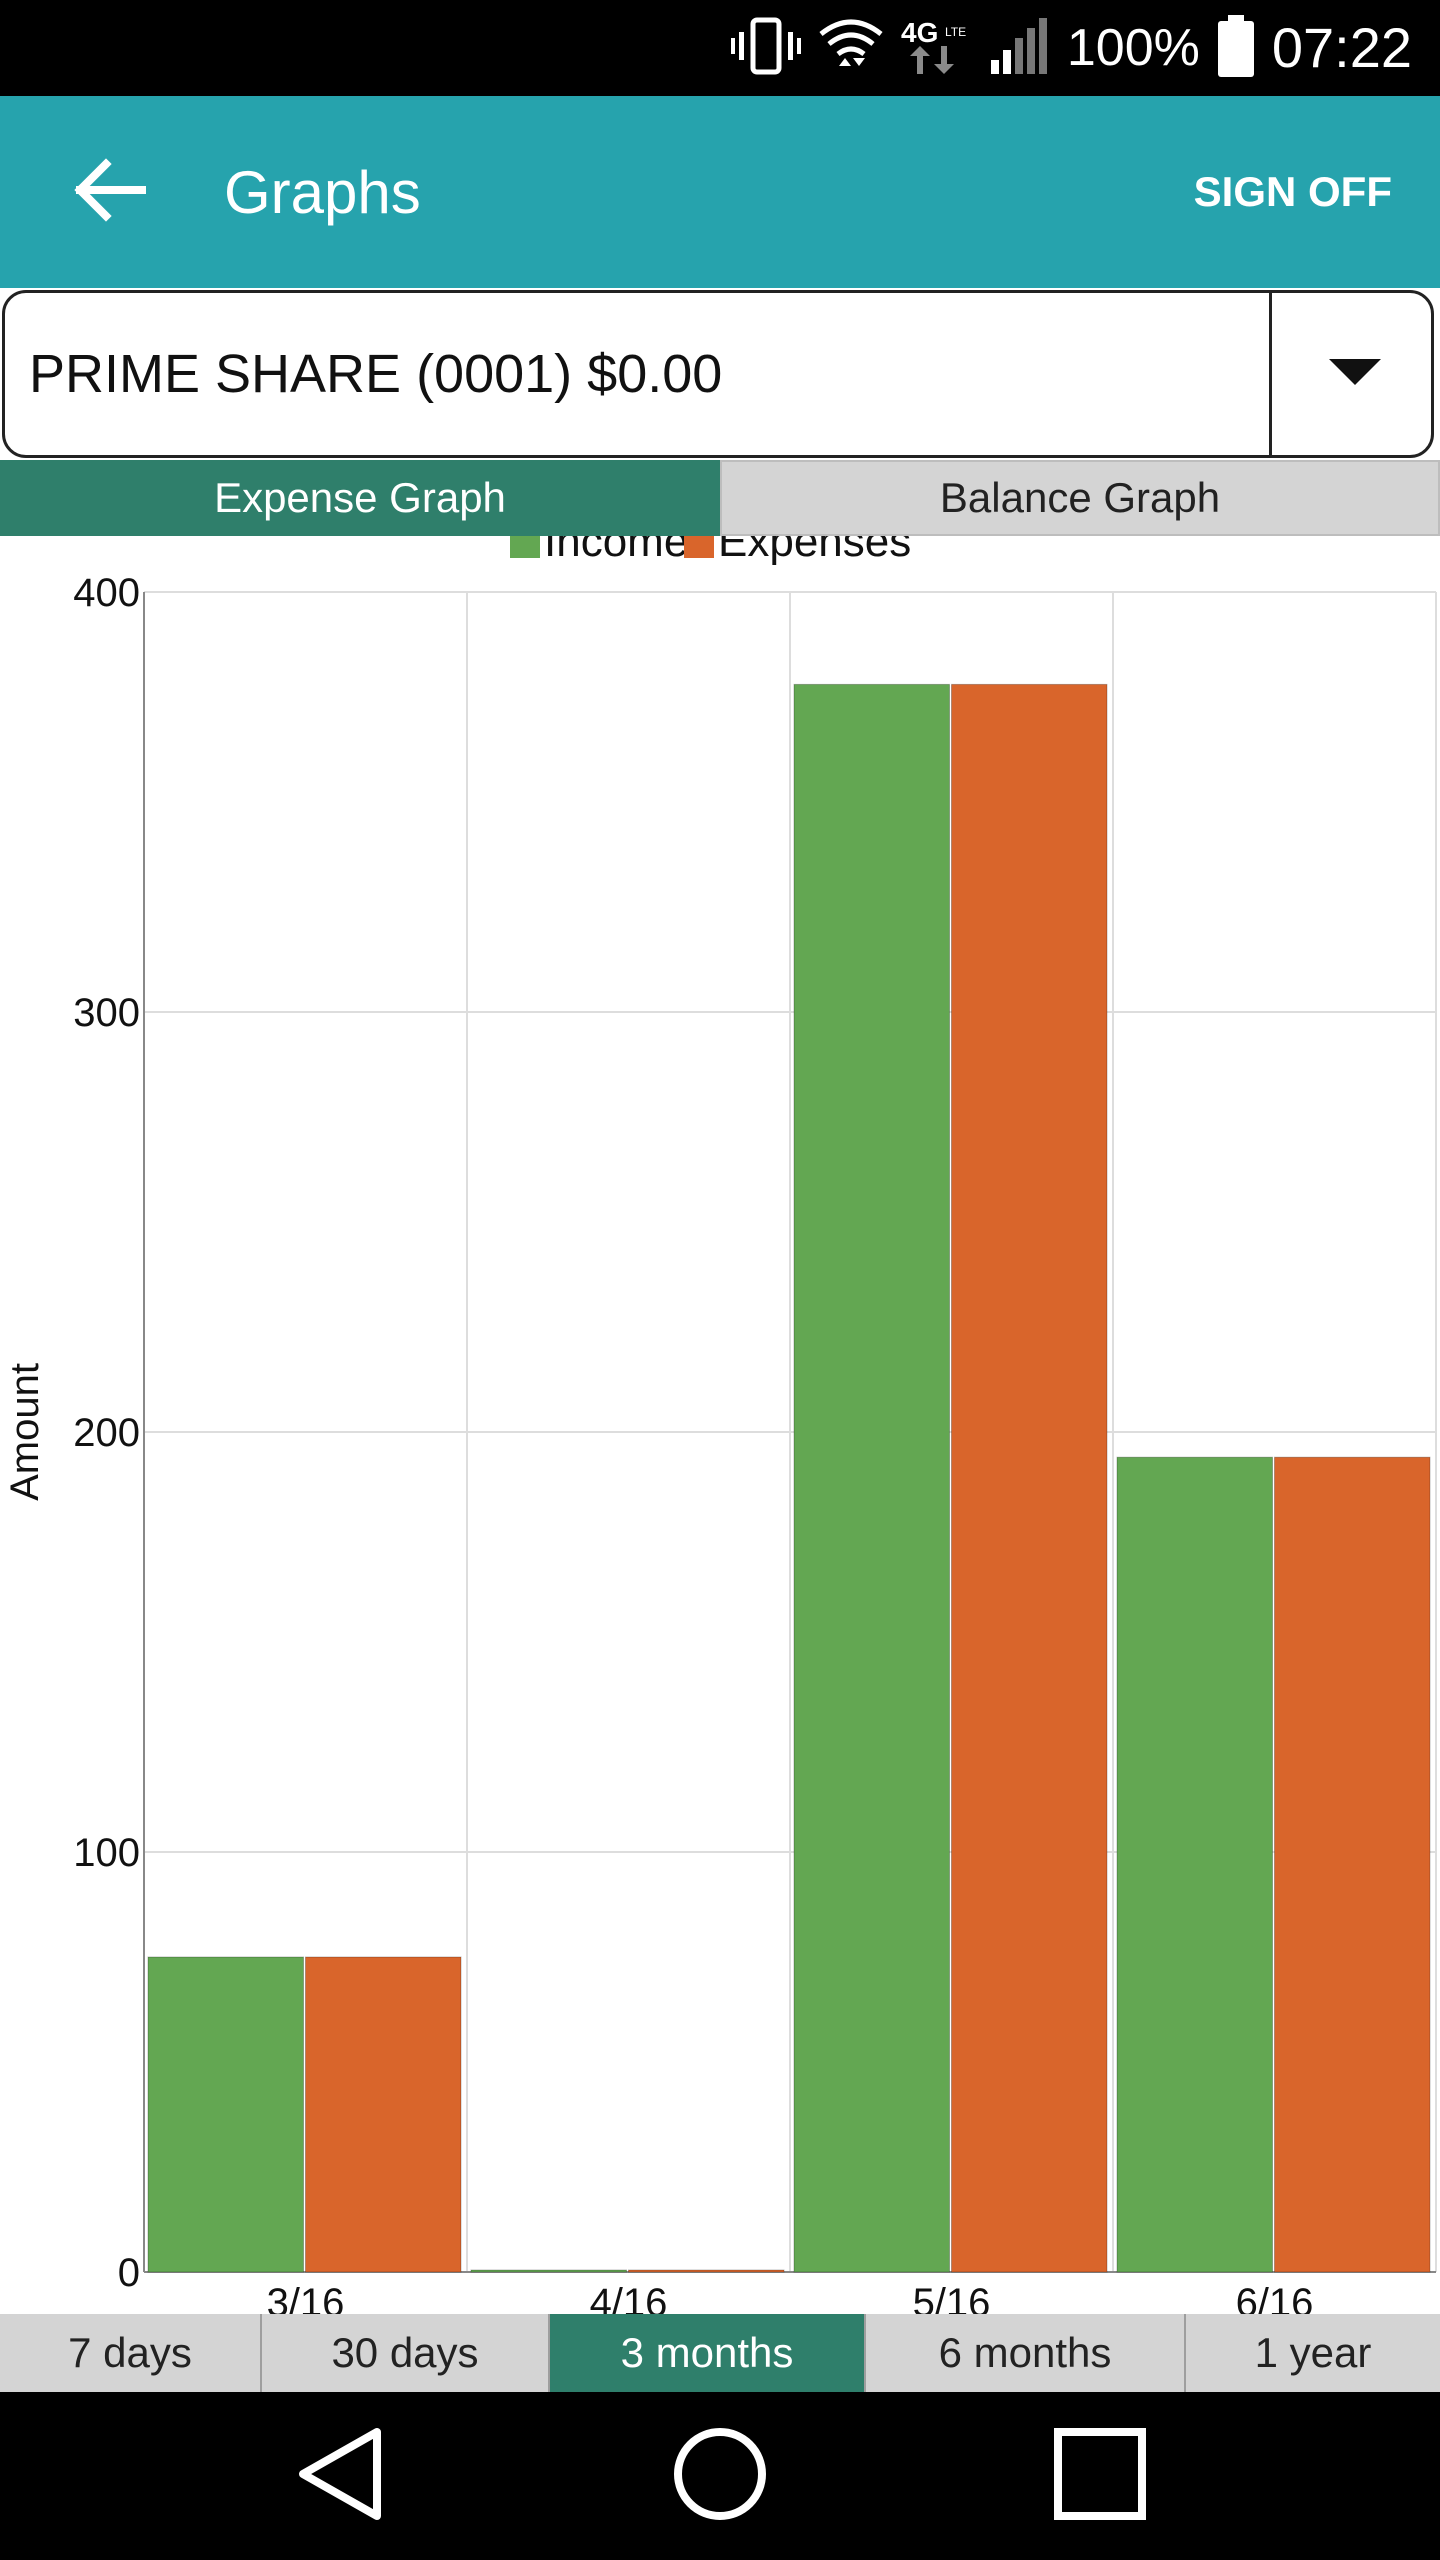  What do you see at coordinates (720, 192) in the screenshot?
I see `app-bar: Graphs SIGN OFF` at bounding box center [720, 192].